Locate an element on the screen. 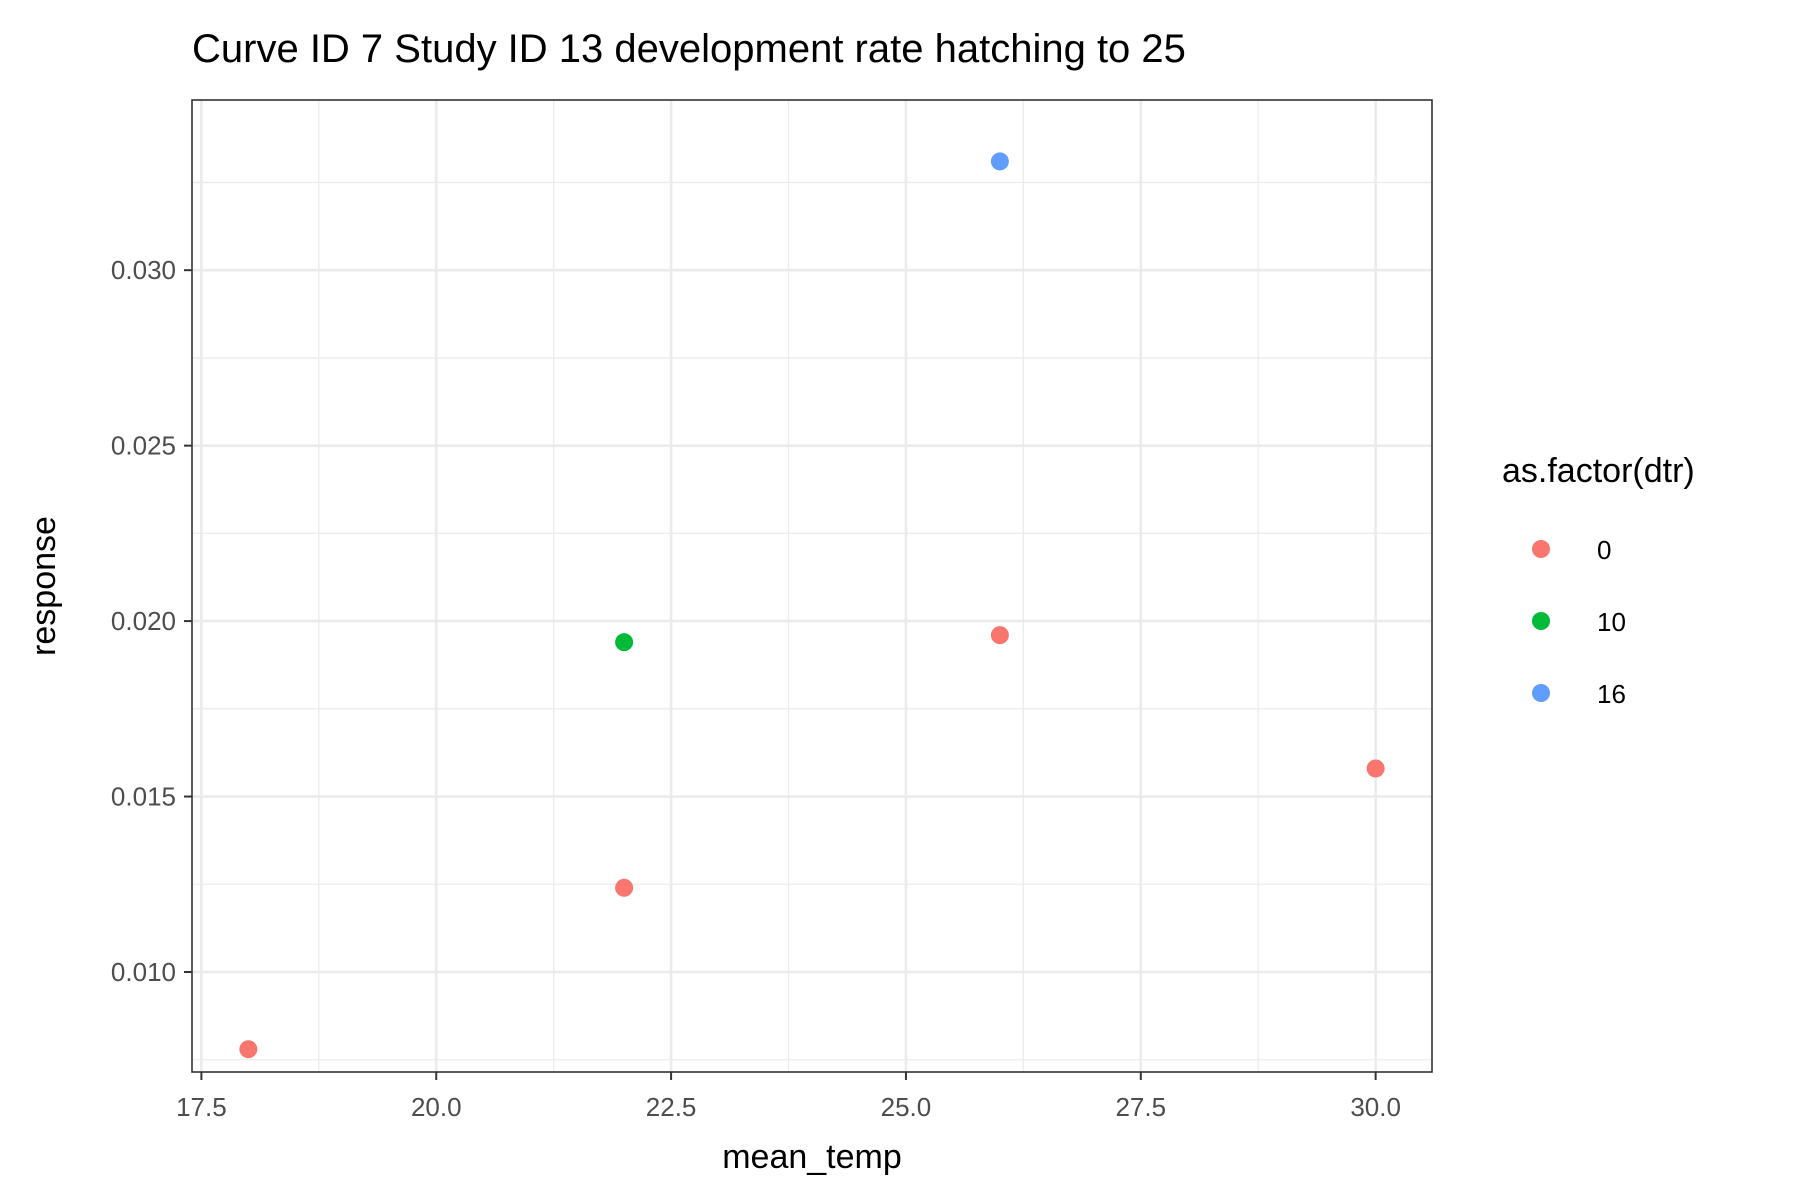 This screenshot has width=1800, height=1200. y-axis-title: response is located at coordinates (44, 586).